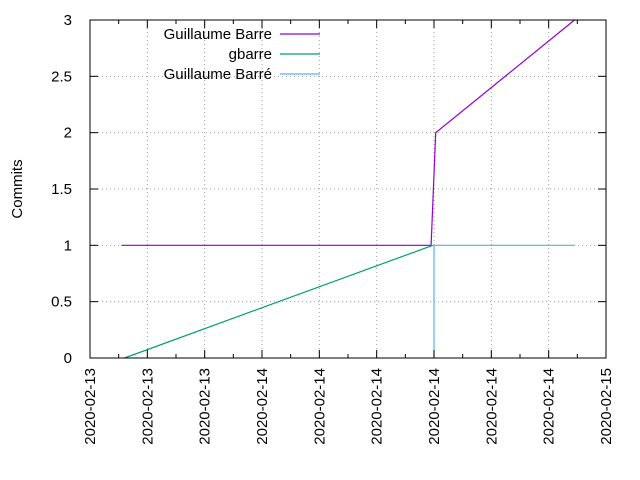  What do you see at coordinates (68, 358) in the screenshot?
I see `y-tick-label: 0` at bounding box center [68, 358].